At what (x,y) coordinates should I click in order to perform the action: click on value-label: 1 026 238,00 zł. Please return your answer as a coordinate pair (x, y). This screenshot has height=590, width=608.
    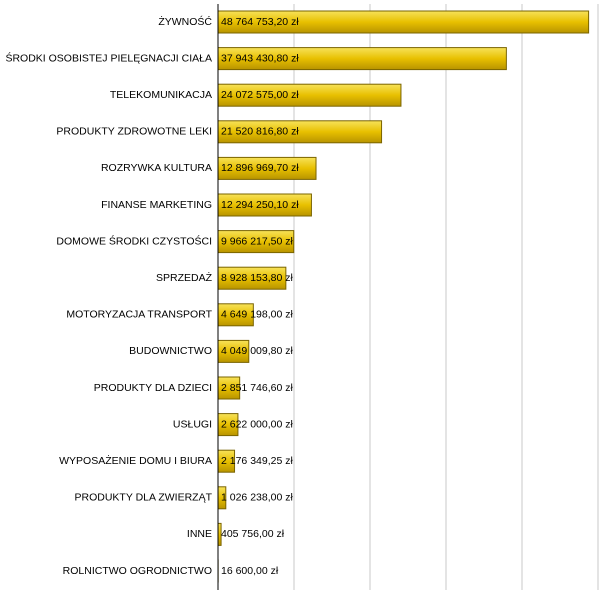
    Looking at the image, I should click on (257, 498).